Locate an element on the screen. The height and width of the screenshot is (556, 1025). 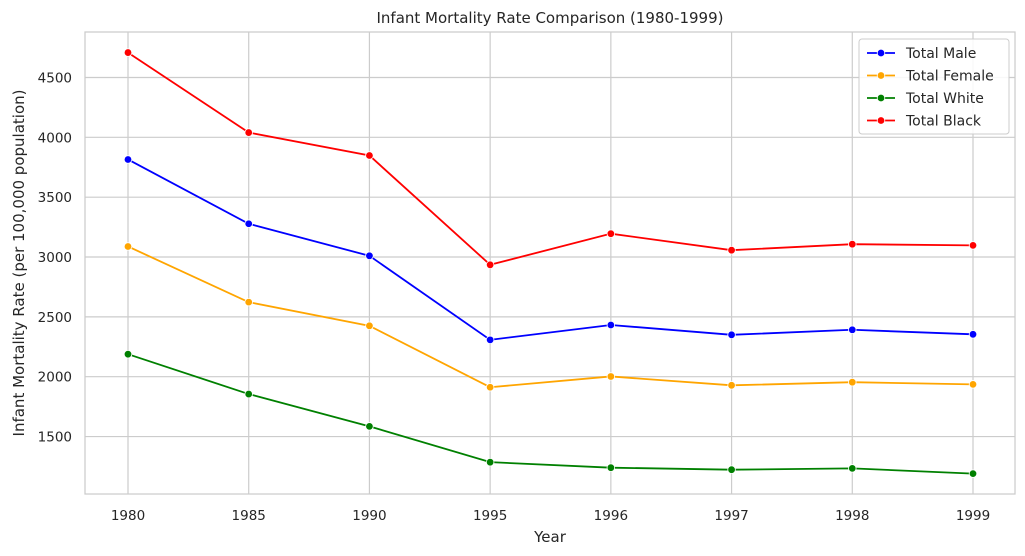
legend-entry: Total Black is located at coordinates (924, 122).